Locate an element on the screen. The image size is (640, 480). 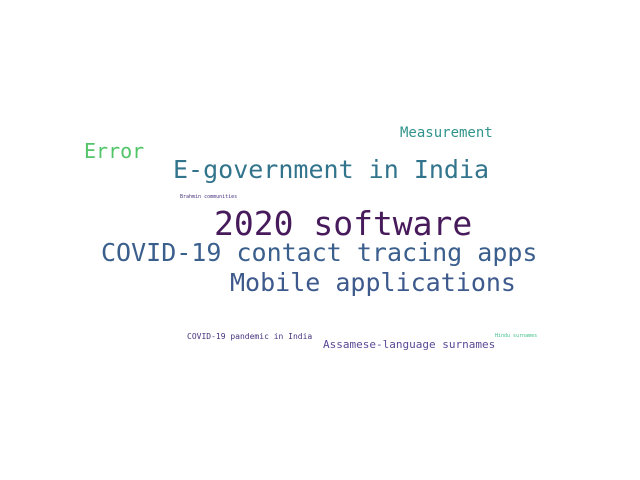
word-assamese-language-surnames: Assamese-language surnames is located at coordinates (409, 344).